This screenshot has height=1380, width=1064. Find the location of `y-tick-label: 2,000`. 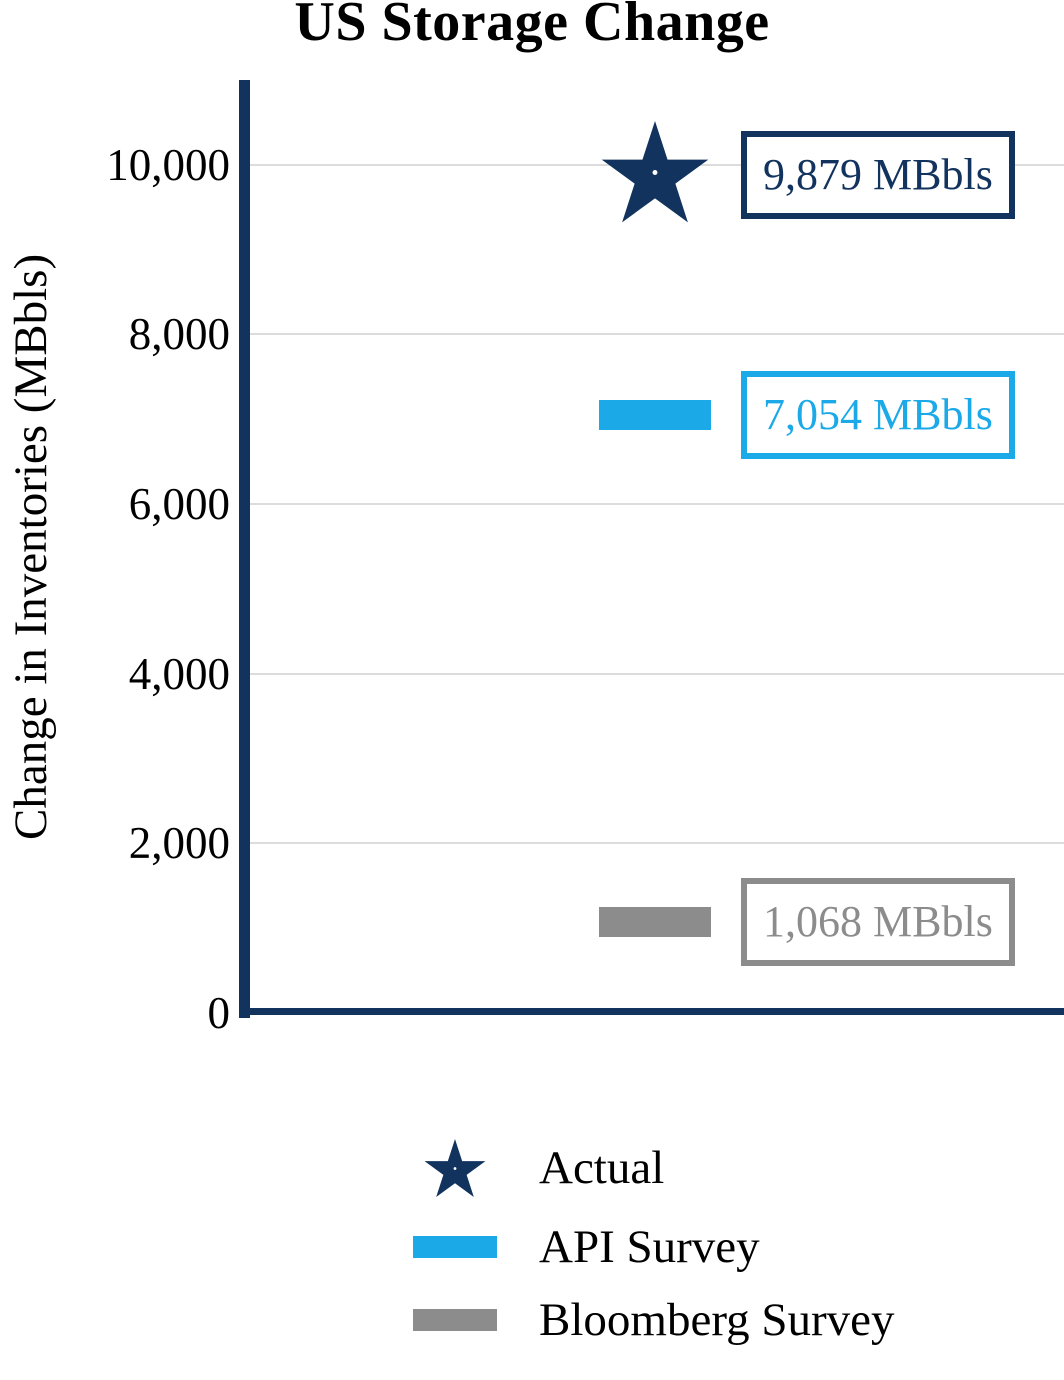

y-tick-label: 2,000 is located at coordinates (179, 843).